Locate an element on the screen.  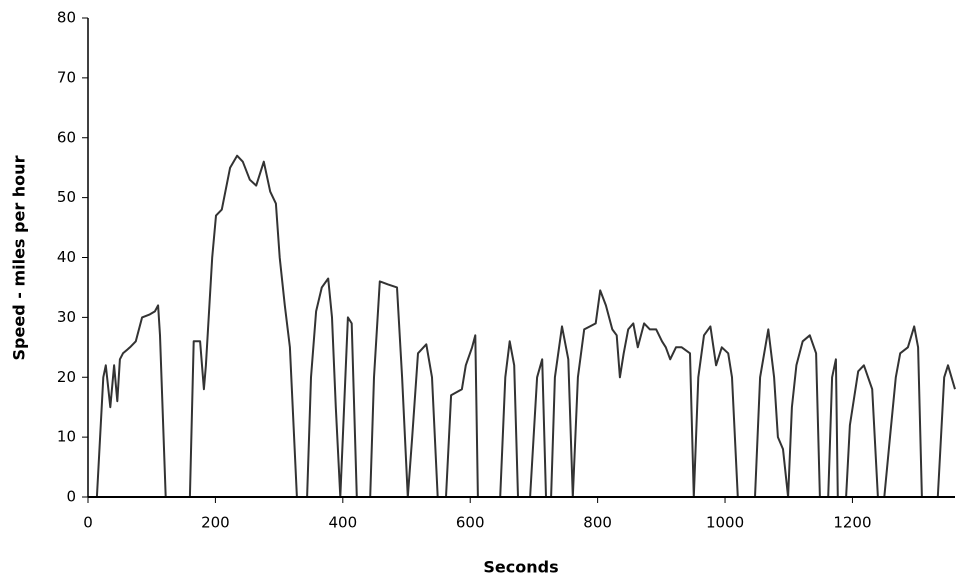
y-axis-title: Speed - miles per hour is located at coordinates (19, 257).